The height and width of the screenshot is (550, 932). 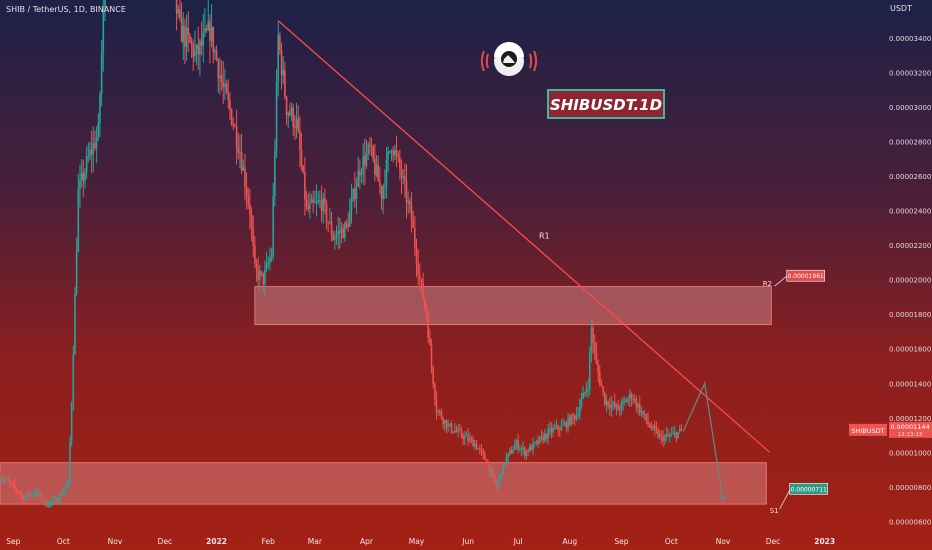 I want to click on x-tick-label: Oct, so click(x=671, y=541).